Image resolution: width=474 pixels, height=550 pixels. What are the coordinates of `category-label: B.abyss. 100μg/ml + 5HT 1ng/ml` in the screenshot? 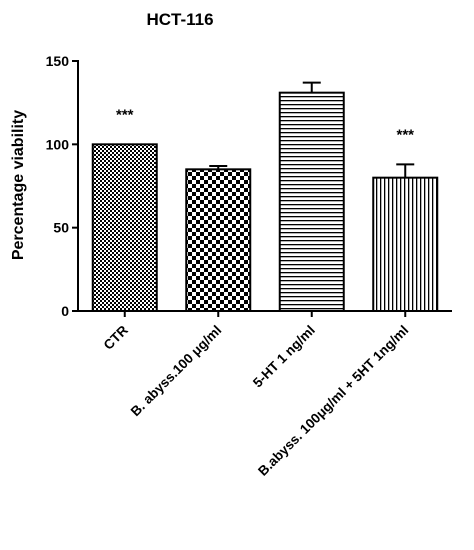 It's located at (333, 401).